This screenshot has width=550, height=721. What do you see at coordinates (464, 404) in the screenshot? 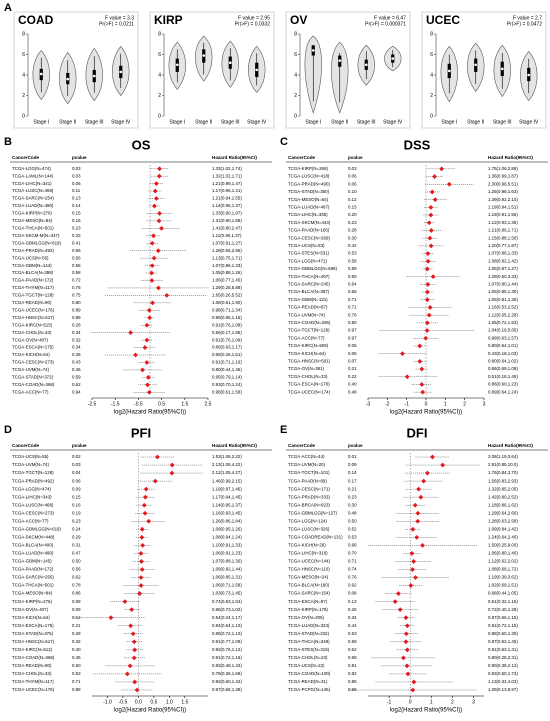
I see `x-tick-label: 2` at bounding box center [464, 404].